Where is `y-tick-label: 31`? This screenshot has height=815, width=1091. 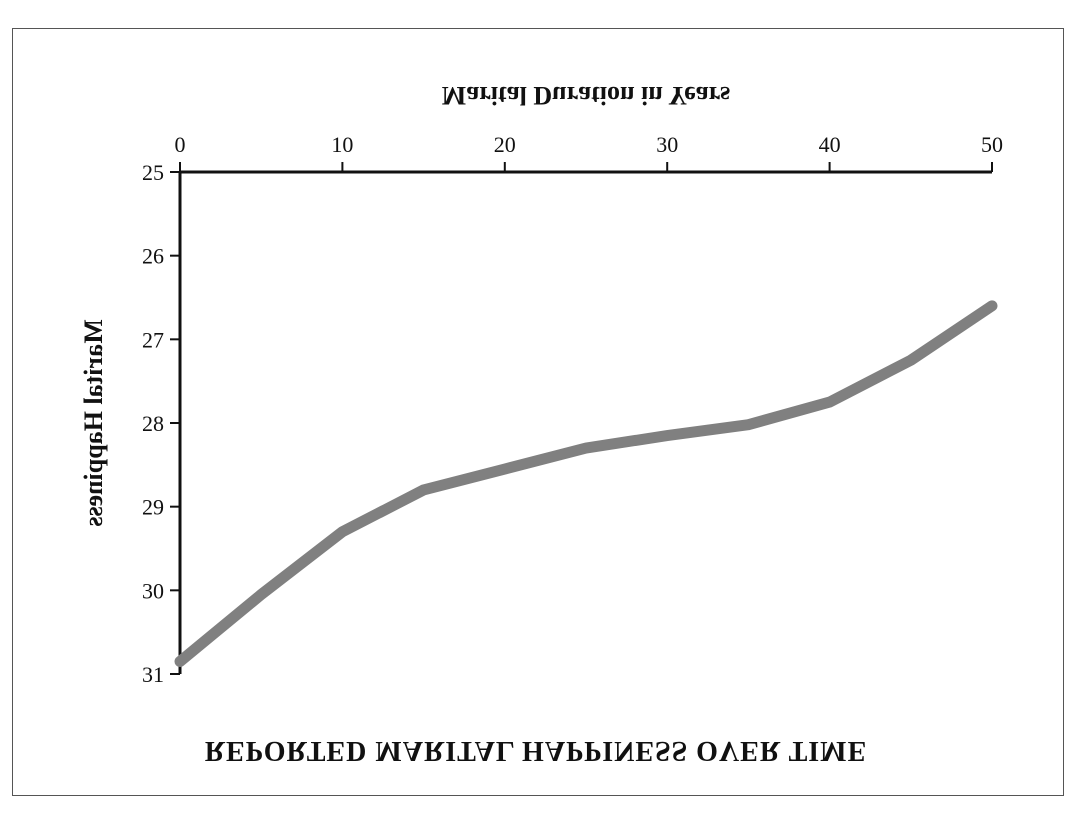
y-tick-label: 31 is located at coordinates (153, 674).